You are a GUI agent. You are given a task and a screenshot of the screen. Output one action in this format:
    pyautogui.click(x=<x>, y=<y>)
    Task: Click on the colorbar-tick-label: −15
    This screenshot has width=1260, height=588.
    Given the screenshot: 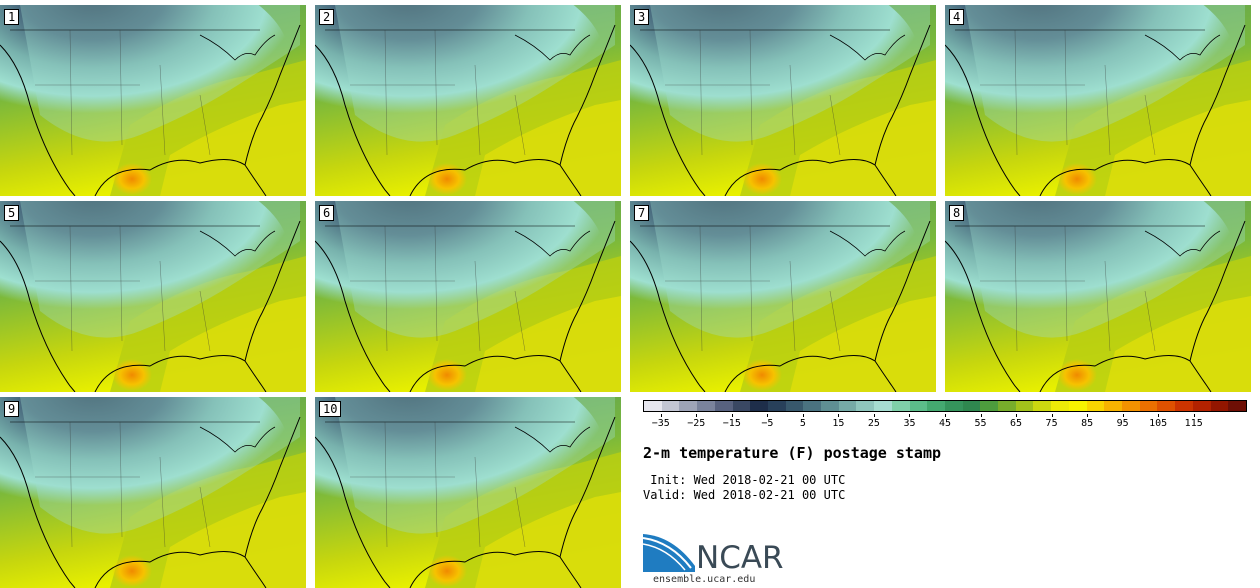 What is the action you would take?
    pyautogui.click(x=731, y=423)
    